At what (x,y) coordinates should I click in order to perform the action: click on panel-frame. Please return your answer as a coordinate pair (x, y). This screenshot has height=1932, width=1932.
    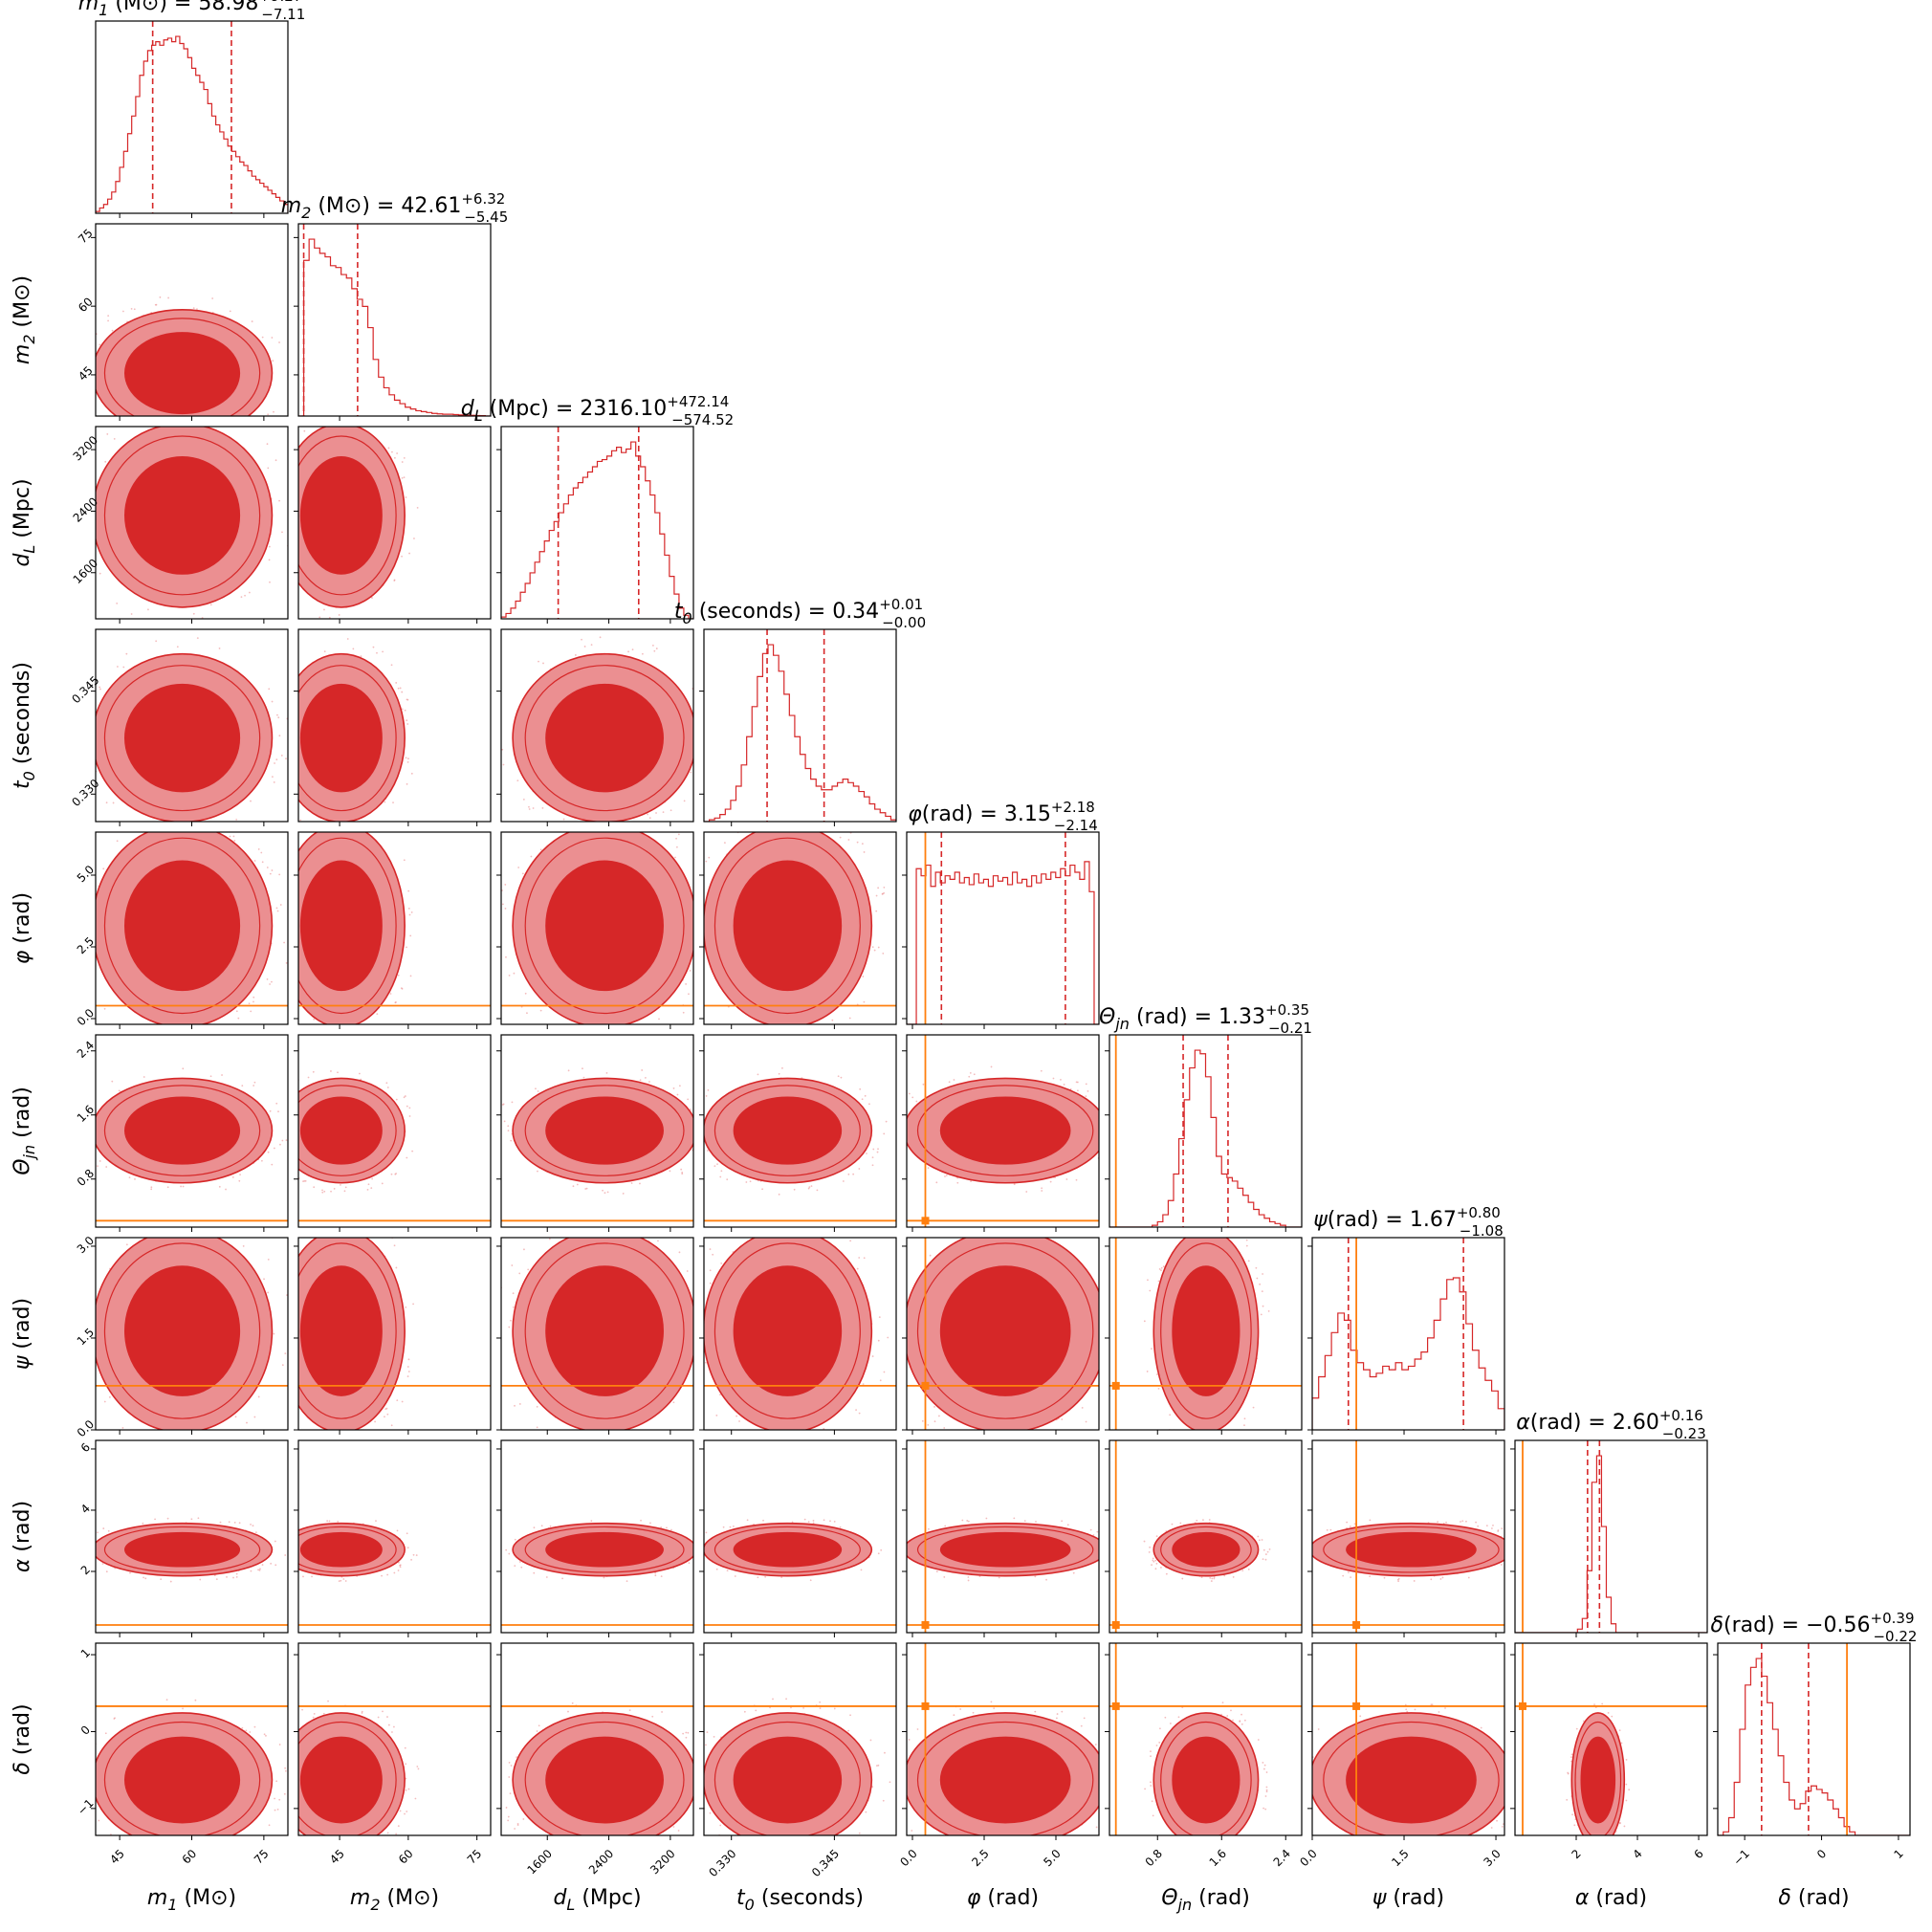
    Looking at the image, I should click on (394, 1131).